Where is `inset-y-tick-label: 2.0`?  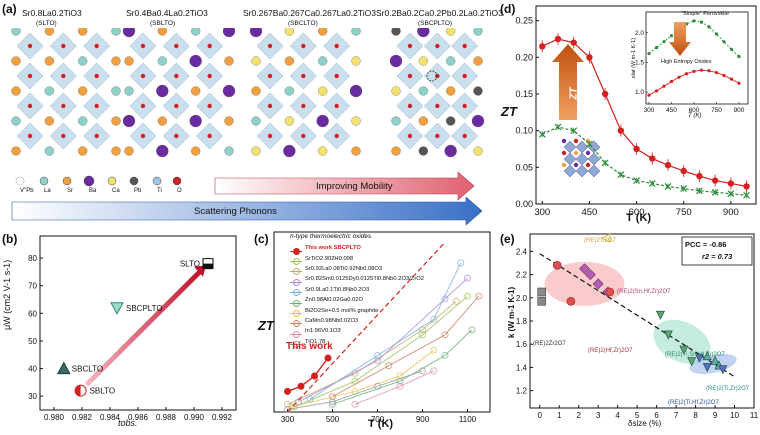
inset-y-tick-label: 2.0 is located at coordinates (639, 33).